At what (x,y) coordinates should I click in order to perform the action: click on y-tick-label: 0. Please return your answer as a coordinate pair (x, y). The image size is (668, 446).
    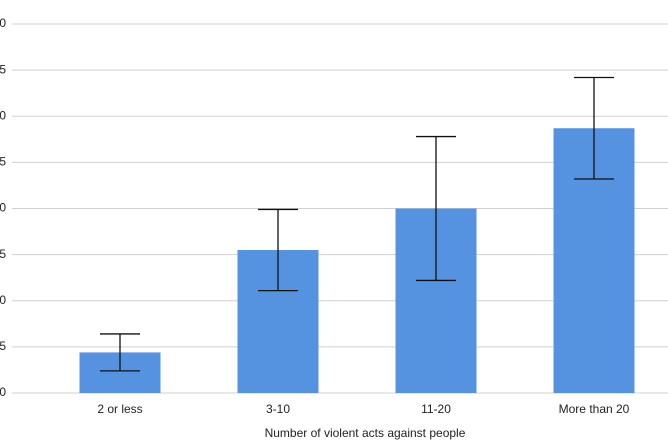
    Looking at the image, I should click on (3, 392).